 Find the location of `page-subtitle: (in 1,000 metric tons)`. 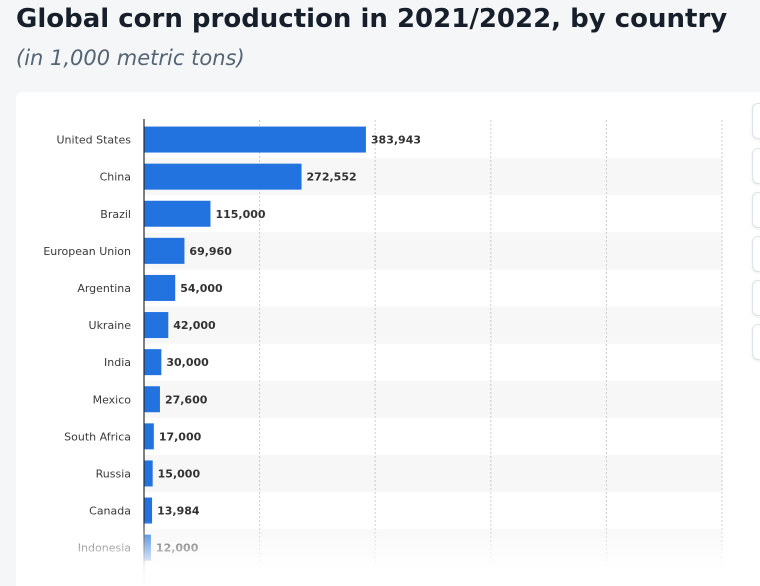

page-subtitle: (in 1,000 metric tons) is located at coordinates (130, 58).